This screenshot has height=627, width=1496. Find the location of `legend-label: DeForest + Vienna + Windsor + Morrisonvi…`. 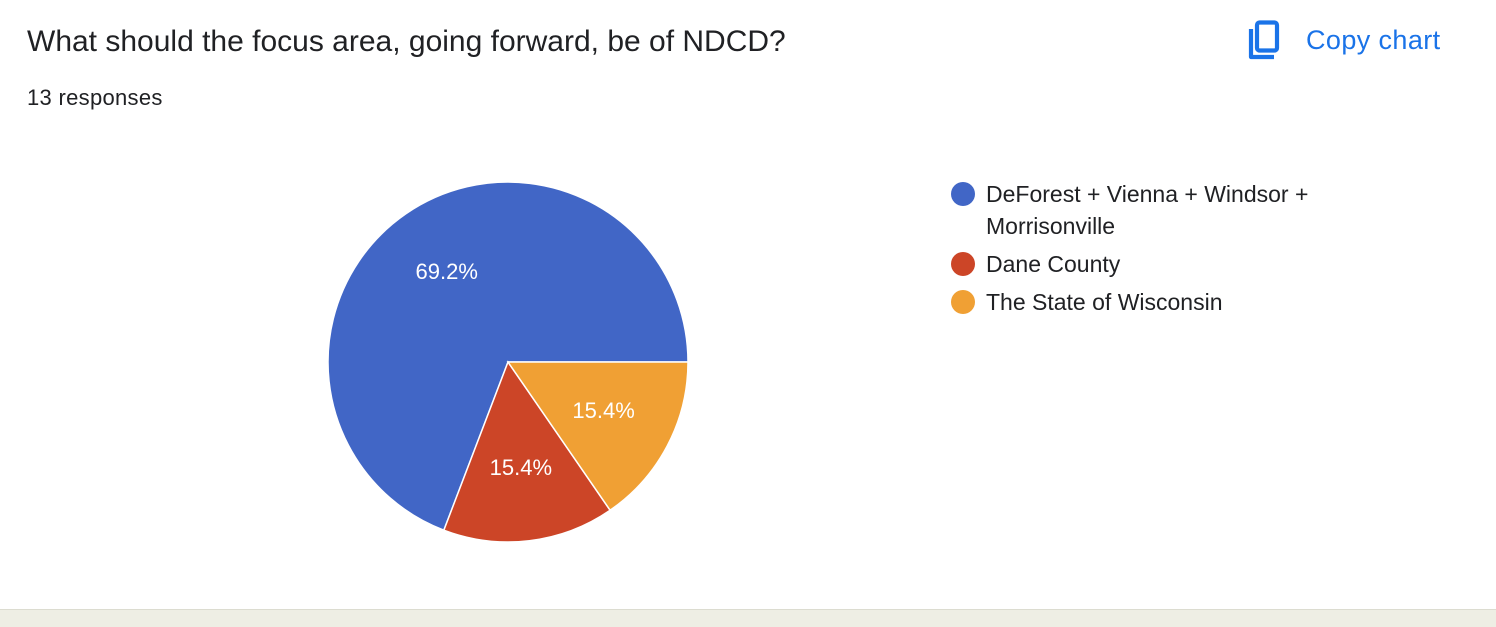

legend-label: DeForest + Vienna + Windsor + Morrisonvi… is located at coordinates (1147, 210).